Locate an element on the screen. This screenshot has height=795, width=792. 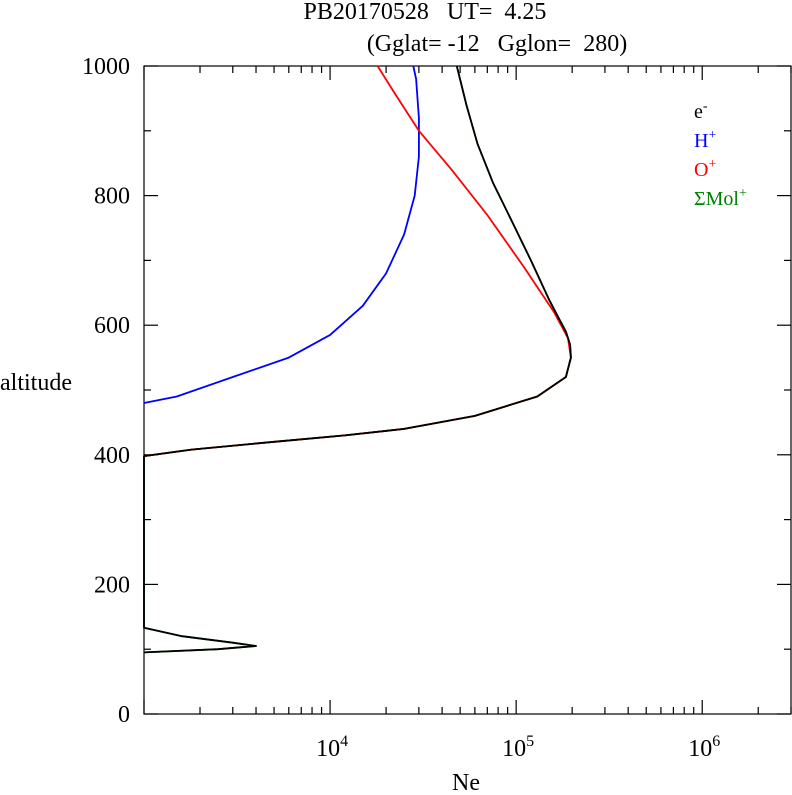
x-tick-label-exponent: 6 is located at coordinates (716, 741).